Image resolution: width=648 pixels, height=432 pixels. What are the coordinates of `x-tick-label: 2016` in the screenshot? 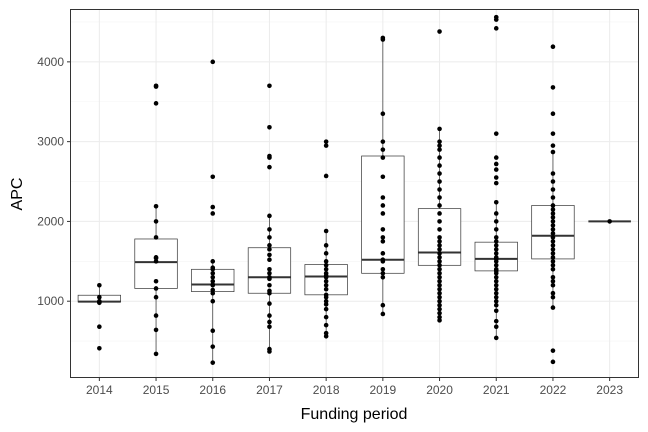 It's located at (212, 390).